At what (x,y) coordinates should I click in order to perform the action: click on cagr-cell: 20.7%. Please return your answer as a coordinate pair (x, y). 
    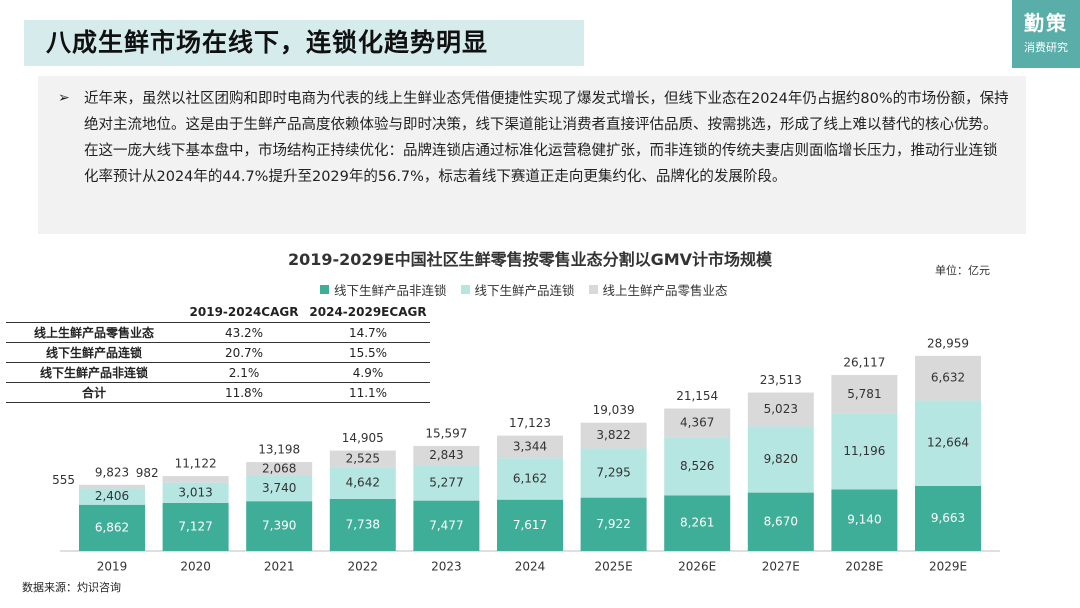
    Looking at the image, I should click on (244, 352).